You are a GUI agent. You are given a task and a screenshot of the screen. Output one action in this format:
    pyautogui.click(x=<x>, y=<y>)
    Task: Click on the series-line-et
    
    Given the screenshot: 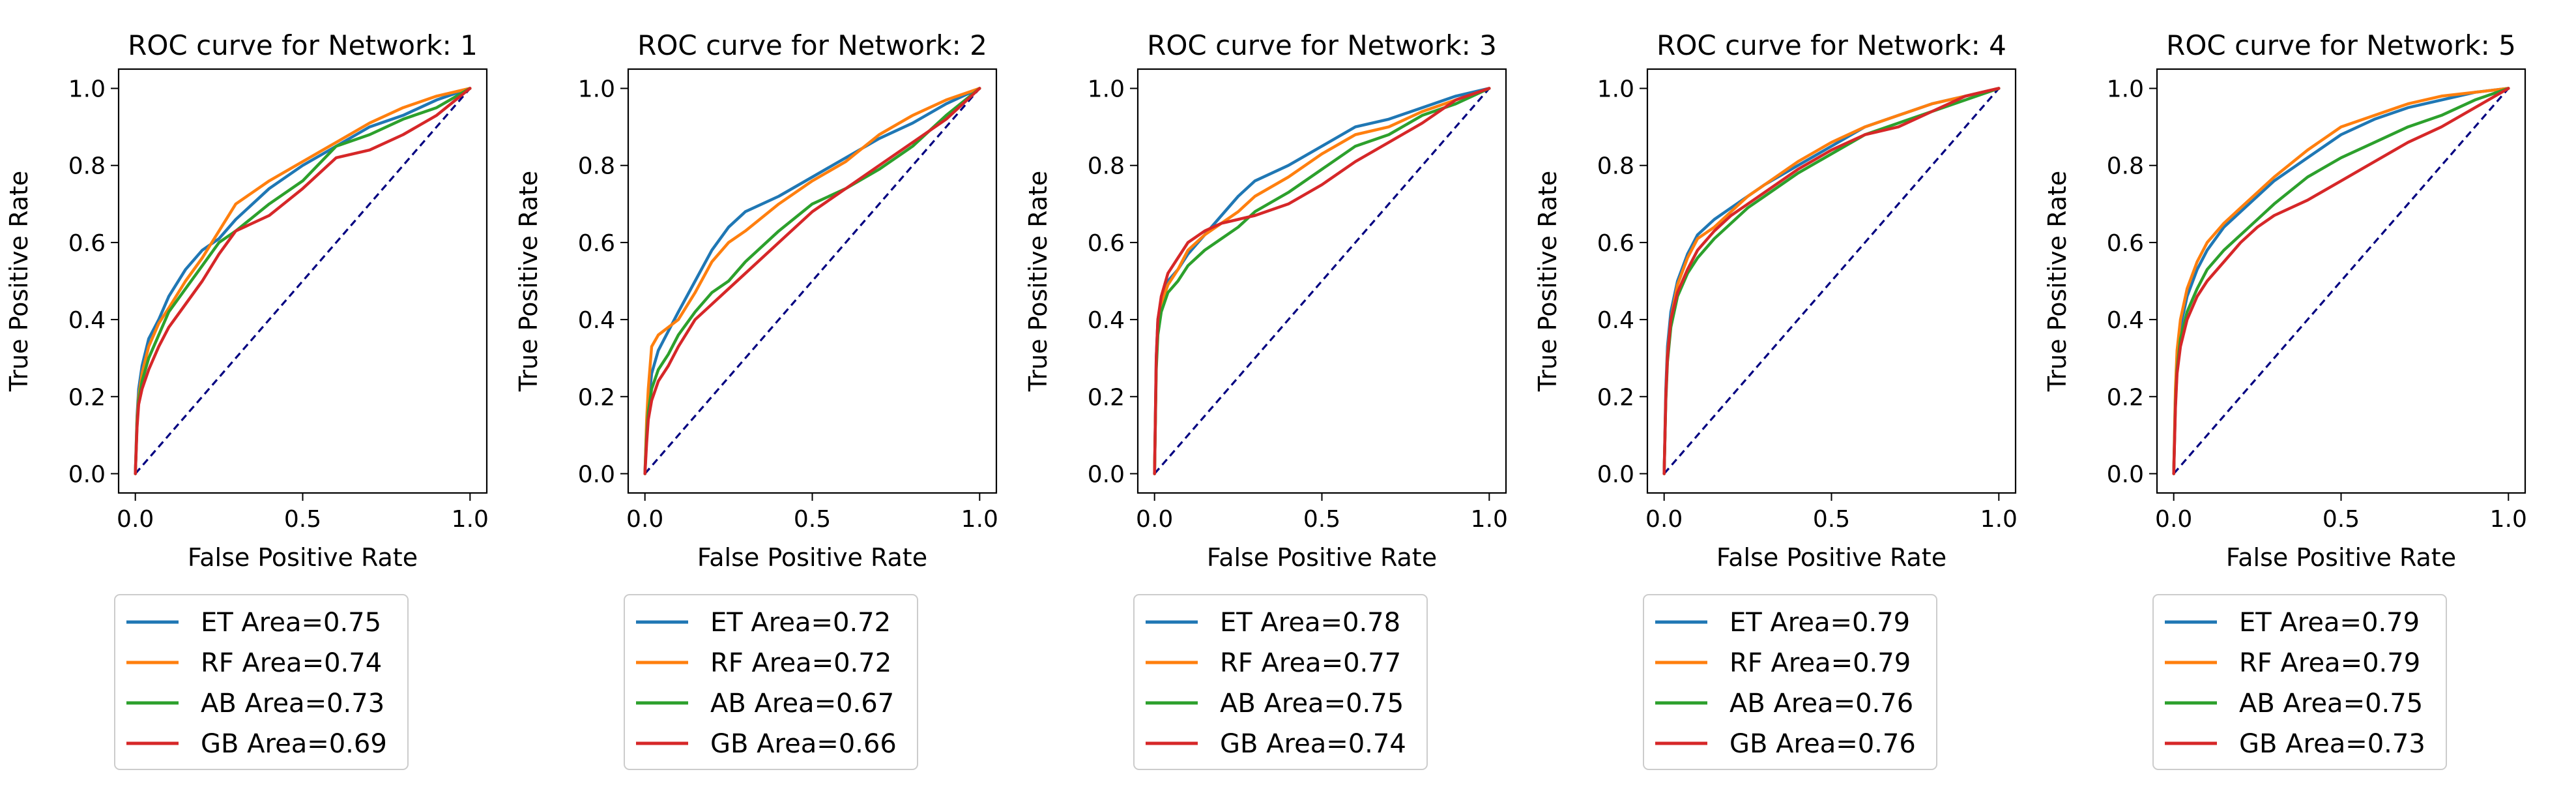 What is the action you would take?
    pyautogui.click(x=812, y=281)
    